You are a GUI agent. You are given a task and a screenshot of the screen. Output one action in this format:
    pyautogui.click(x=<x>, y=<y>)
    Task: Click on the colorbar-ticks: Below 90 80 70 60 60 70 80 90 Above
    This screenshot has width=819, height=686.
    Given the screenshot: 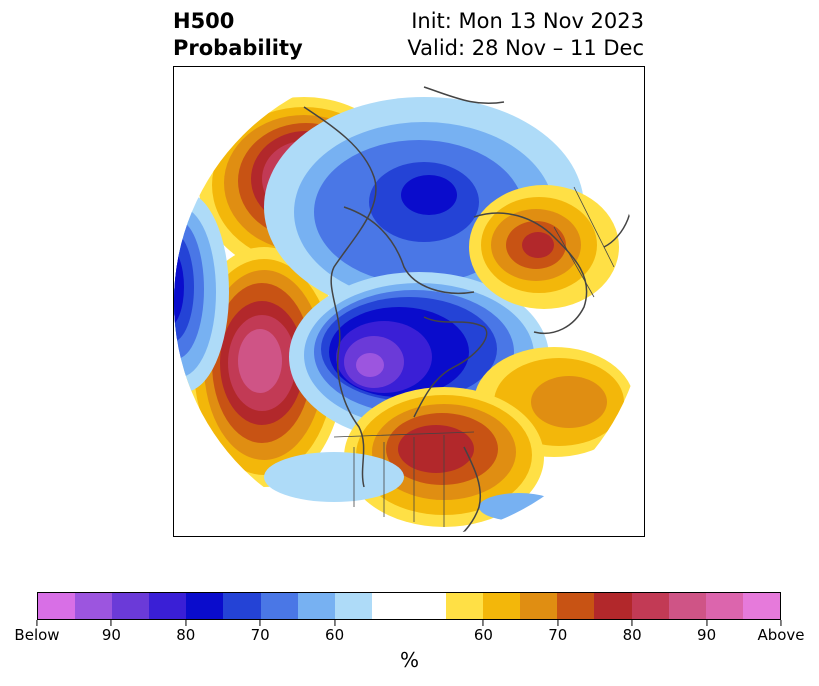 What is the action you would take?
    pyautogui.click(x=409, y=634)
    